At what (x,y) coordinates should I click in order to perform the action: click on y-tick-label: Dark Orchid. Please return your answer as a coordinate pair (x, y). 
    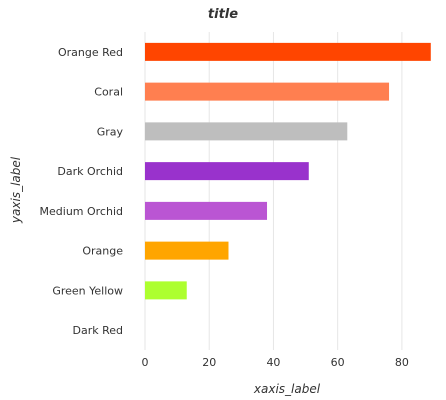
    Looking at the image, I should click on (90, 171).